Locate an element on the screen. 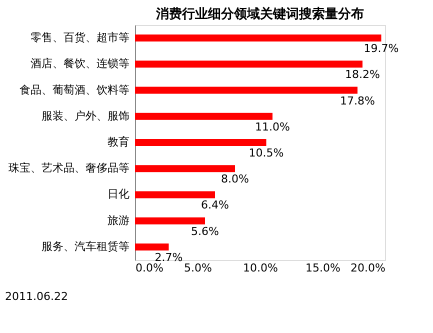  data-label: 6.4% is located at coordinates (215, 205).